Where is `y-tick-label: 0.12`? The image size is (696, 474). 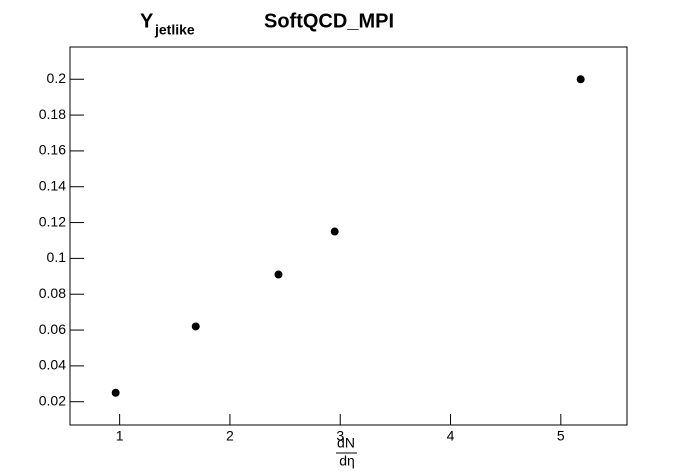 y-tick-label: 0.12 is located at coordinates (52, 221).